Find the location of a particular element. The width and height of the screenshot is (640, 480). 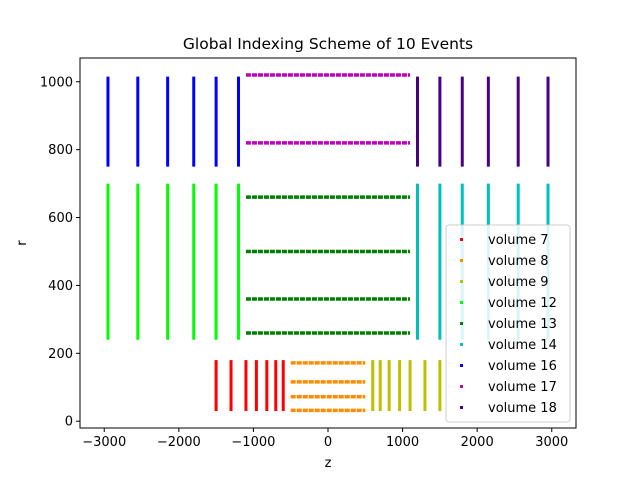

x-tick-label: 2000 is located at coordinates (477, 442).